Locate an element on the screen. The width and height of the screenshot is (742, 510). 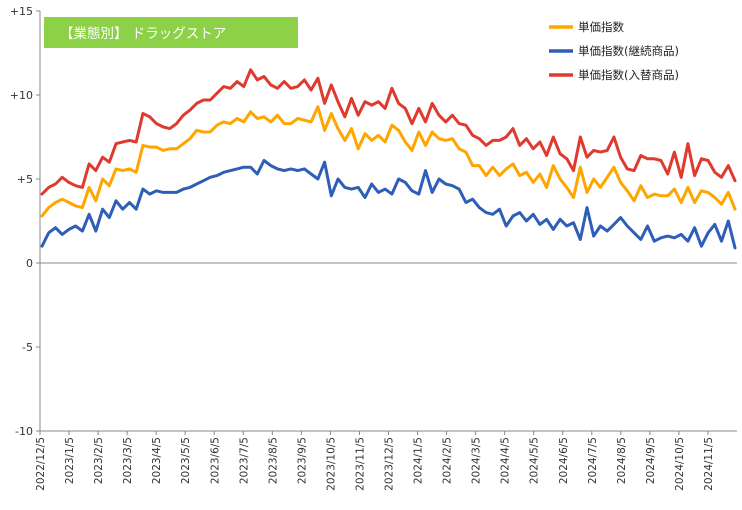
x-tick-label: 2023/2/5 is located at coordinates (99, 460).